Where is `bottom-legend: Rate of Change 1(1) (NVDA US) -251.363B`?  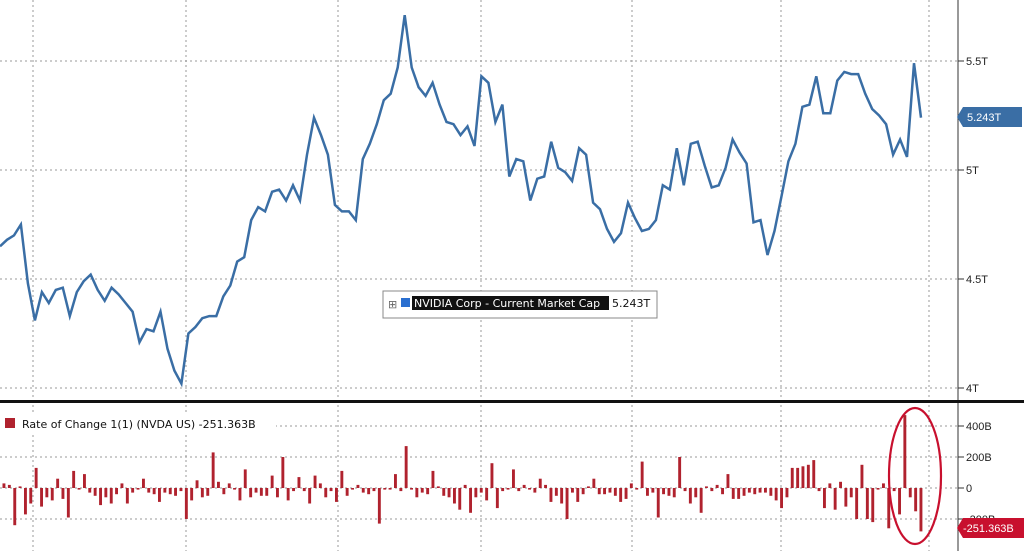 bottom-legend: Rate of Change 1(1) (NVDA US) -251.363B is located at coordinates (138, 424).